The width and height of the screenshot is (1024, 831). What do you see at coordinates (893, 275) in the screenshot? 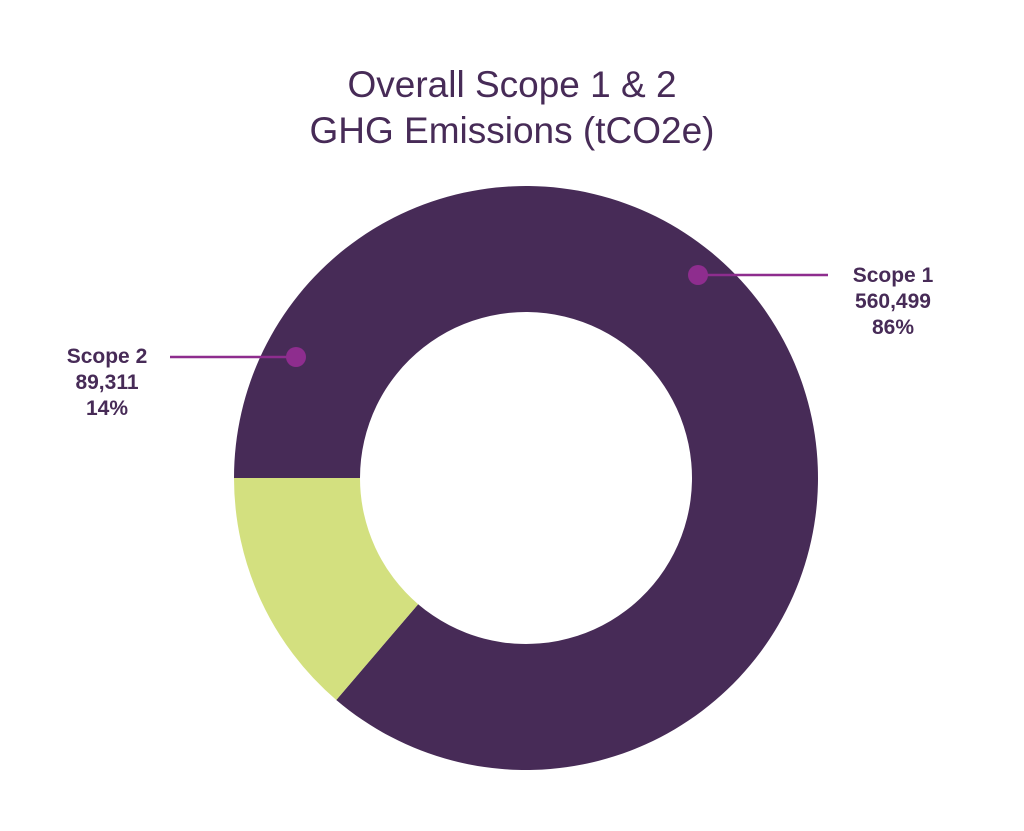
I see `slice-label-scope-1: Scope 1` at bounding box center [893, 275].